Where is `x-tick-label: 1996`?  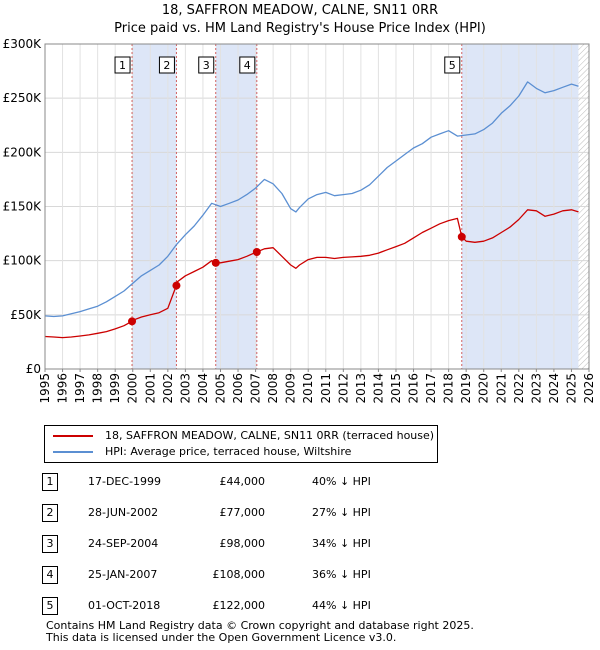 x-tick-label: 1996 is located at coordinates (63, 388).